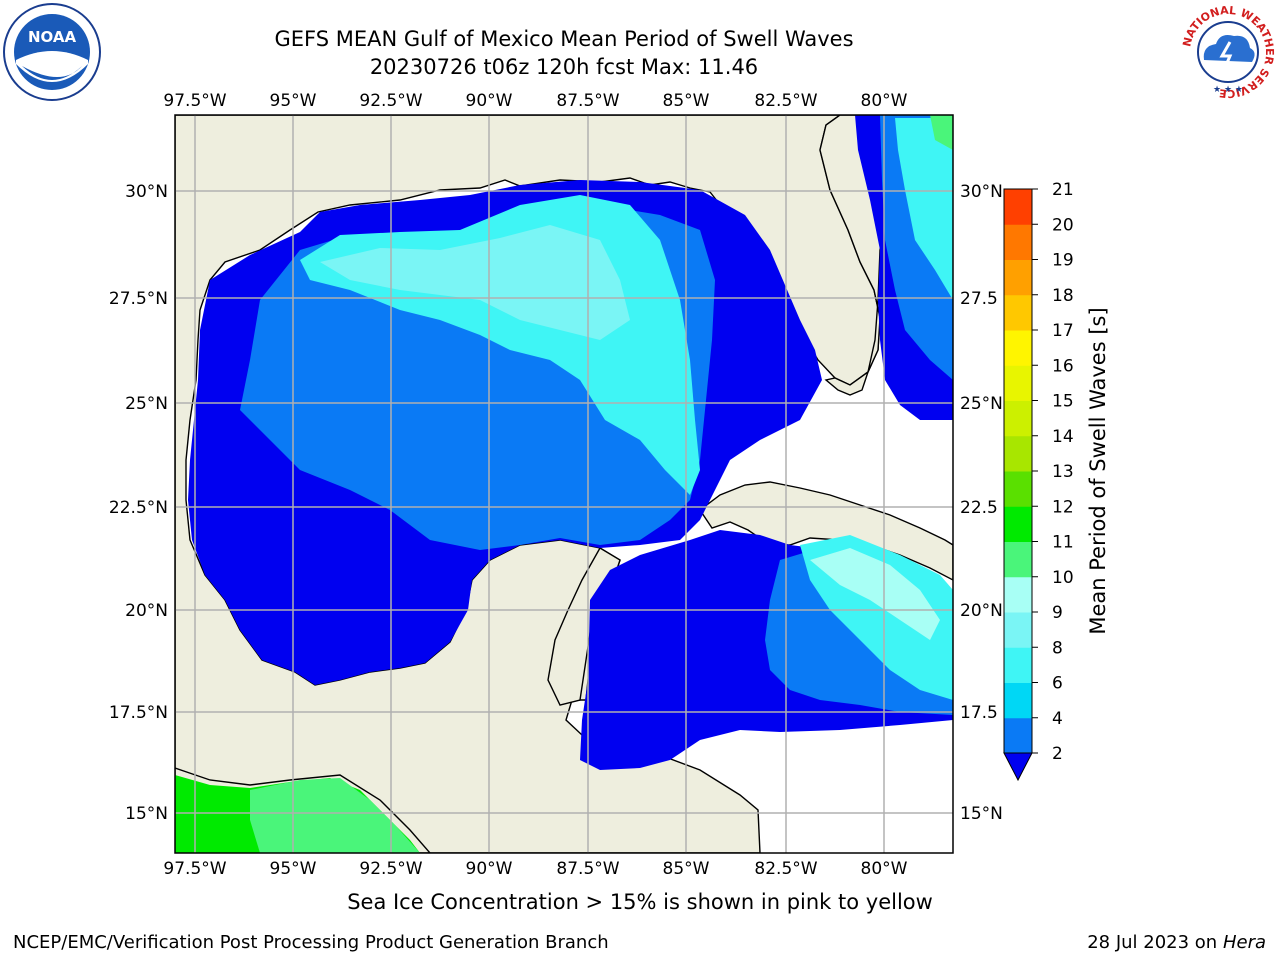 The width and height of the screenshot is (1280, 960). I want to click on colorbar: 2 4 6 8 9 10 11 12 13 14 15 16 17 18 19 20 21, so click(1038, 481).